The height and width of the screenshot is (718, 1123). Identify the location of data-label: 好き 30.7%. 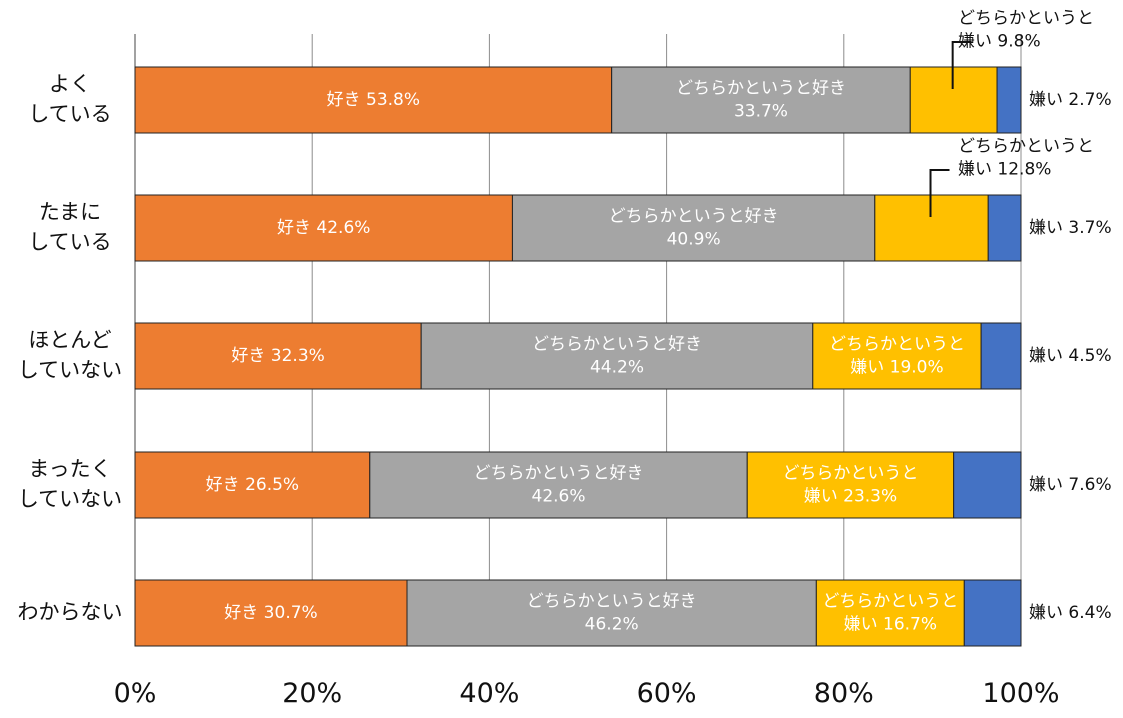
(270, 613).